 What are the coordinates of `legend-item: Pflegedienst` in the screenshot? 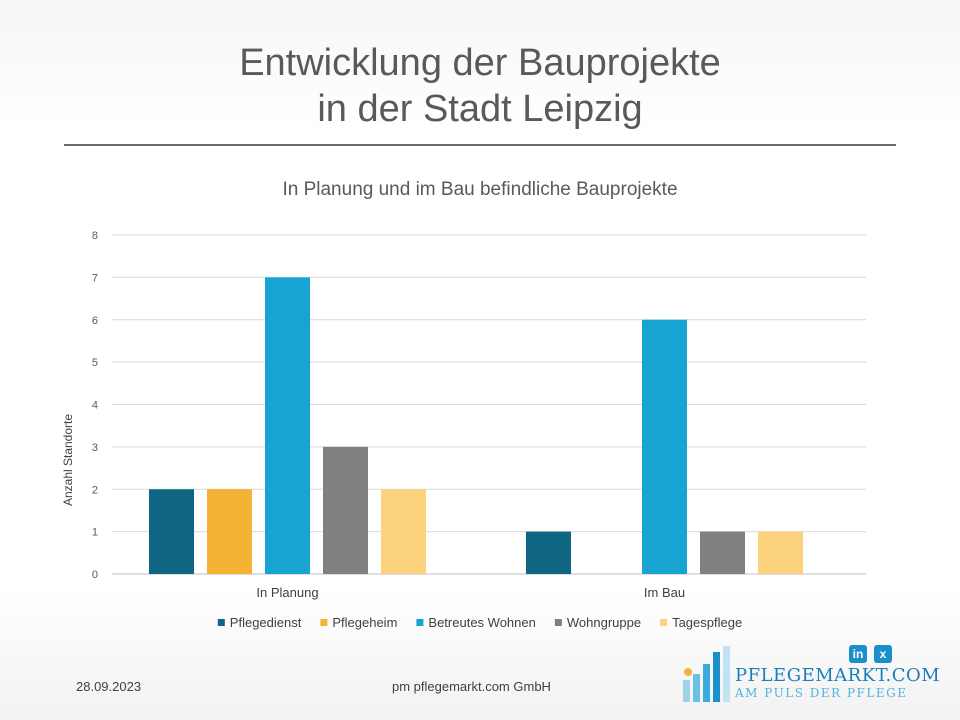 It's located at (259, 622).